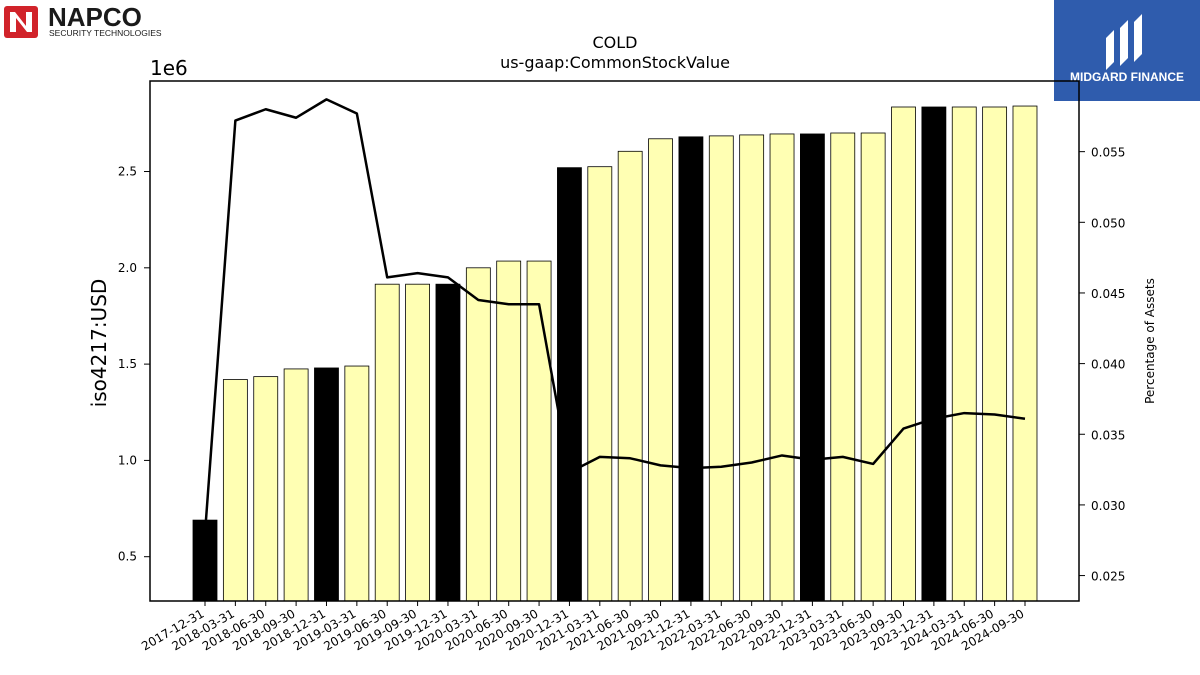 The width and height of the screenshot is (1200, 675). What do you see at coordinates (1108, 153) in the screenshot?
I see `y2-tick-label: 0.055` at bounding box center [1108, 153].